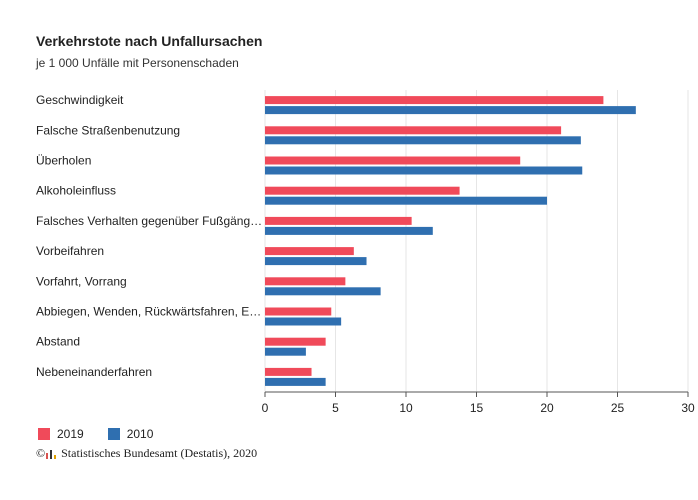 This screenshot has width=698, height=500. What do you see at coordinates (149, 41) in the screenshot?
I see `chart-title: Verkehrstote nach Unfallursachen` at bounding box center [149, 41].